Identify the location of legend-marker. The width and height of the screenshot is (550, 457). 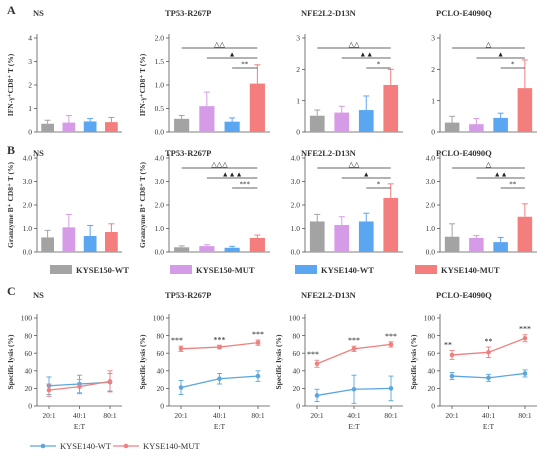
(126, 446).